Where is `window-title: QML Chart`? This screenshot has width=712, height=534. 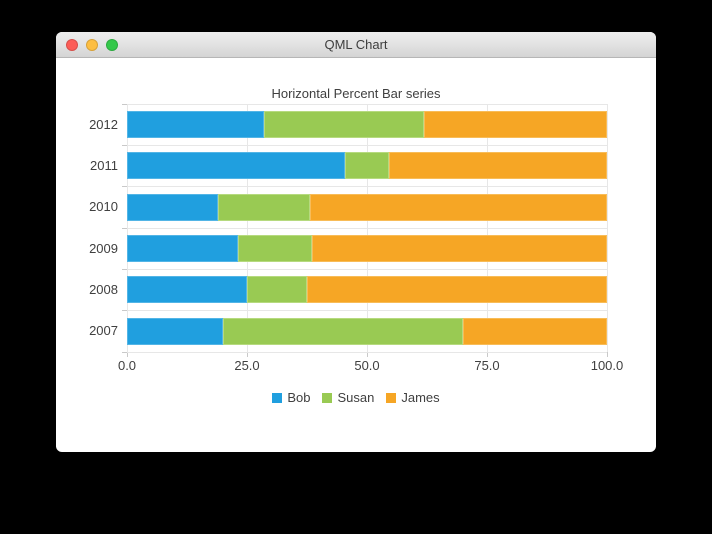
window-title: QML Chart is located at coordinates (356, 44).